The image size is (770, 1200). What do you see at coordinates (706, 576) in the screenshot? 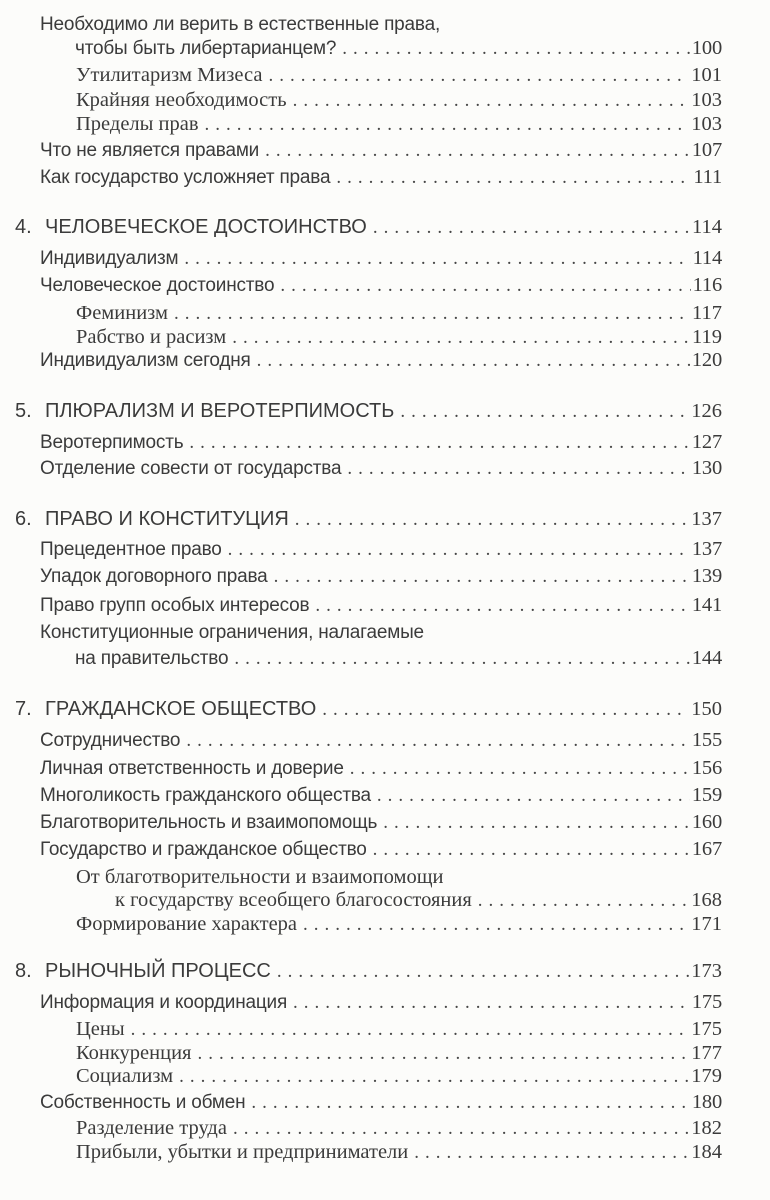
I see `page-number: 139` at bounding box center [706, 576].